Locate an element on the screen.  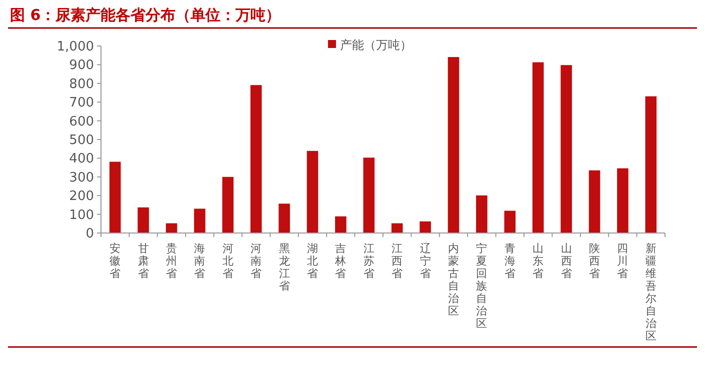
y-tick-label: 900 is located at coordinates (81, 66).